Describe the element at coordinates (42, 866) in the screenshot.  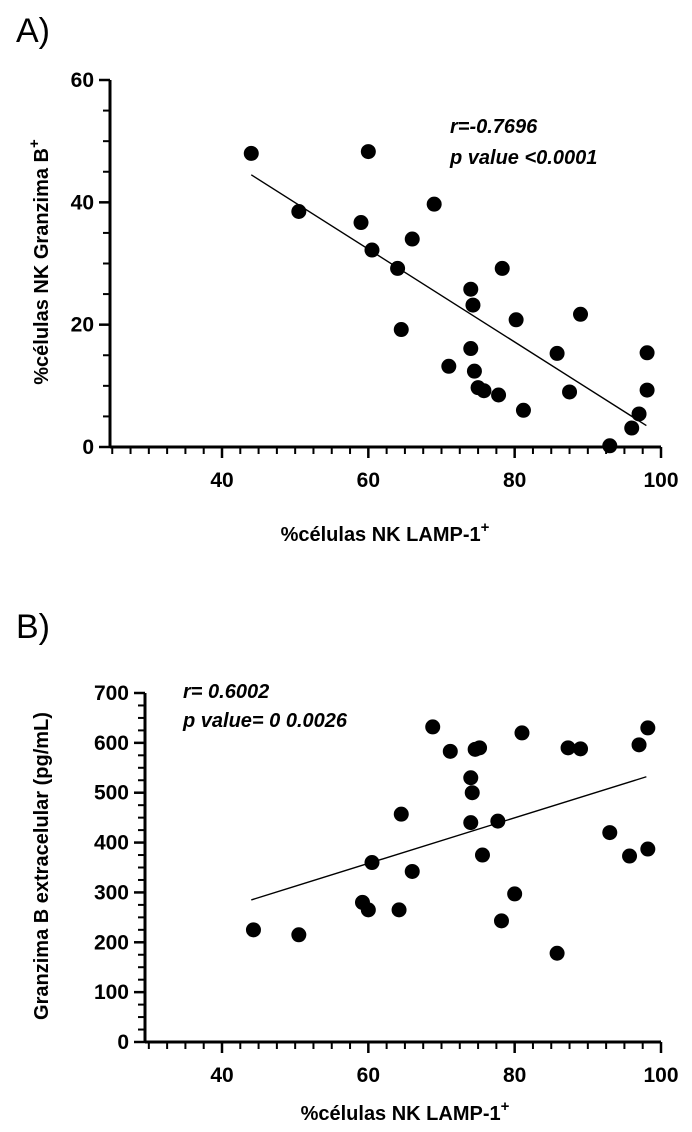
I see `y-axis-title: Granzima B extracelular (pg/mL)` at that location.